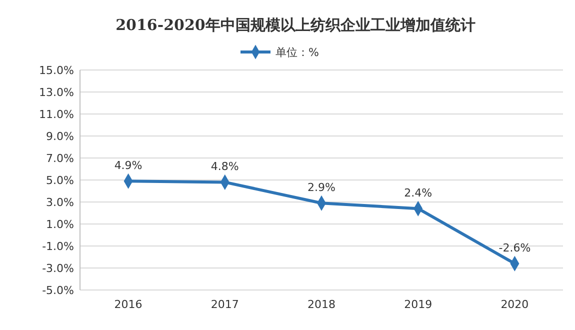 Image resolution: width=575 pixels, height=330 pixels. Describe the element at coordinates (322, 187) in the screenshot. I see `data-label: 2.9%` at that location.